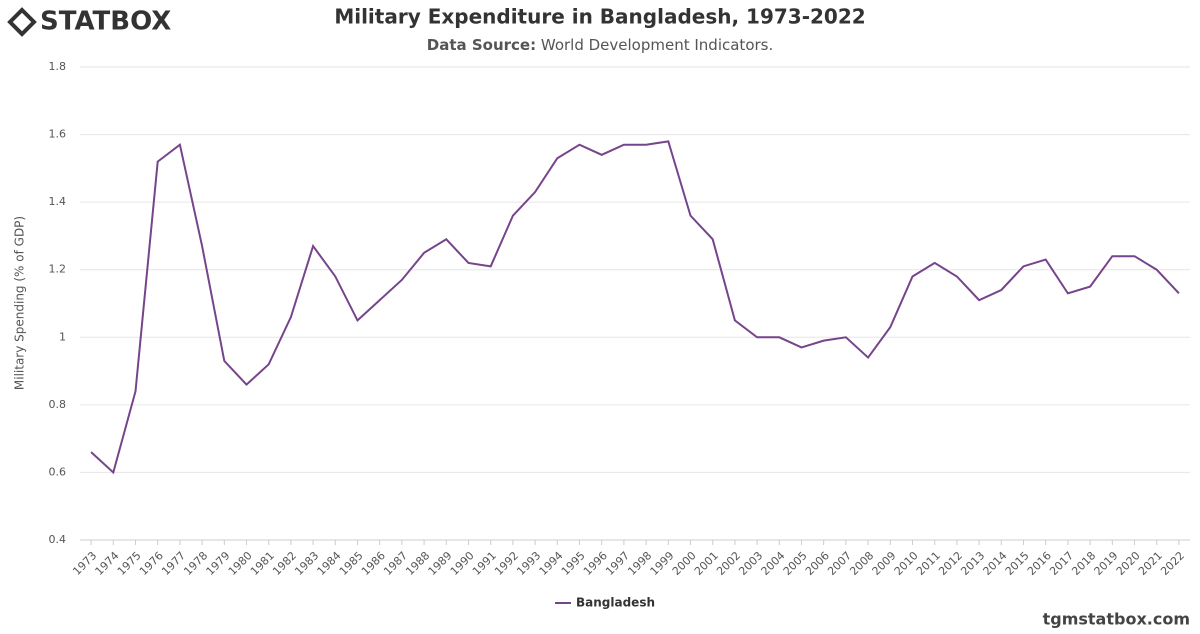  Describe the element at coordinates (58, 66) in the screenshot. I see `y-tick-label: 1.8` at that location.